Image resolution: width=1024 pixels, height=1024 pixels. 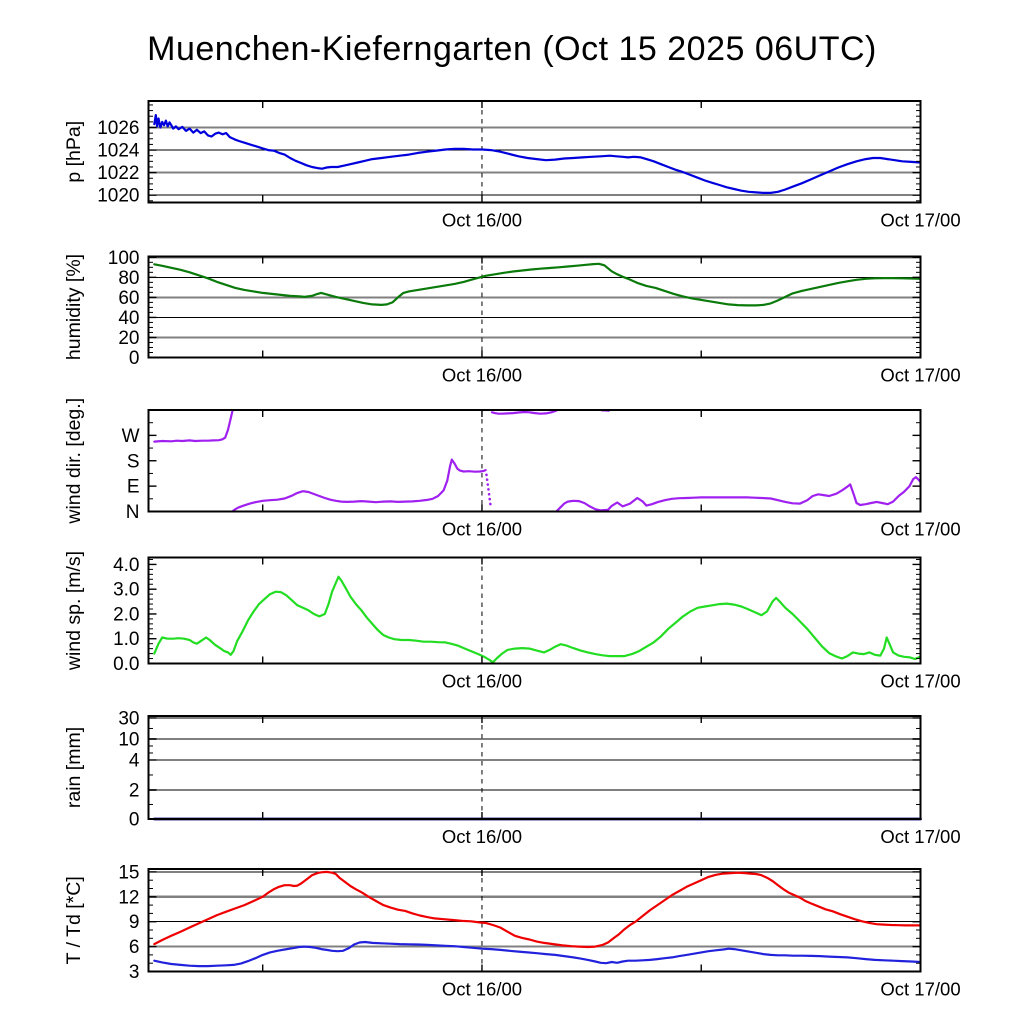 I want to click on pressure-series, so click(x=537, y=153).